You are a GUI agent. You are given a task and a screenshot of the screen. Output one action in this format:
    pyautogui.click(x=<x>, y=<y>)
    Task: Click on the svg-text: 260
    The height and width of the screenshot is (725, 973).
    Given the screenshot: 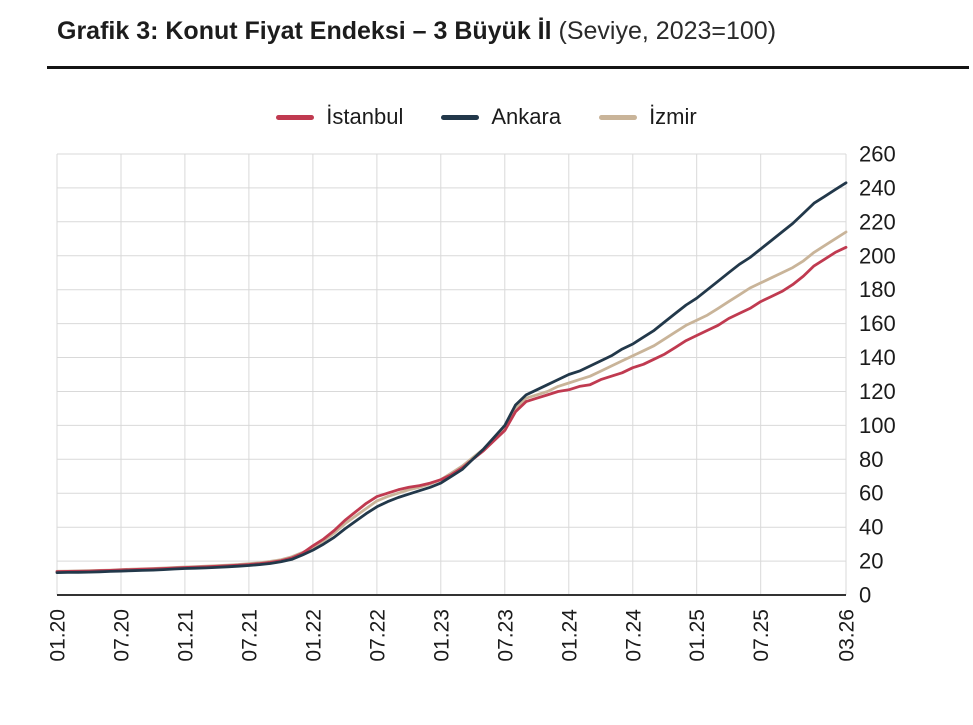 What is the action you would take?
    pyautogui.click(x=877, y=154)
    